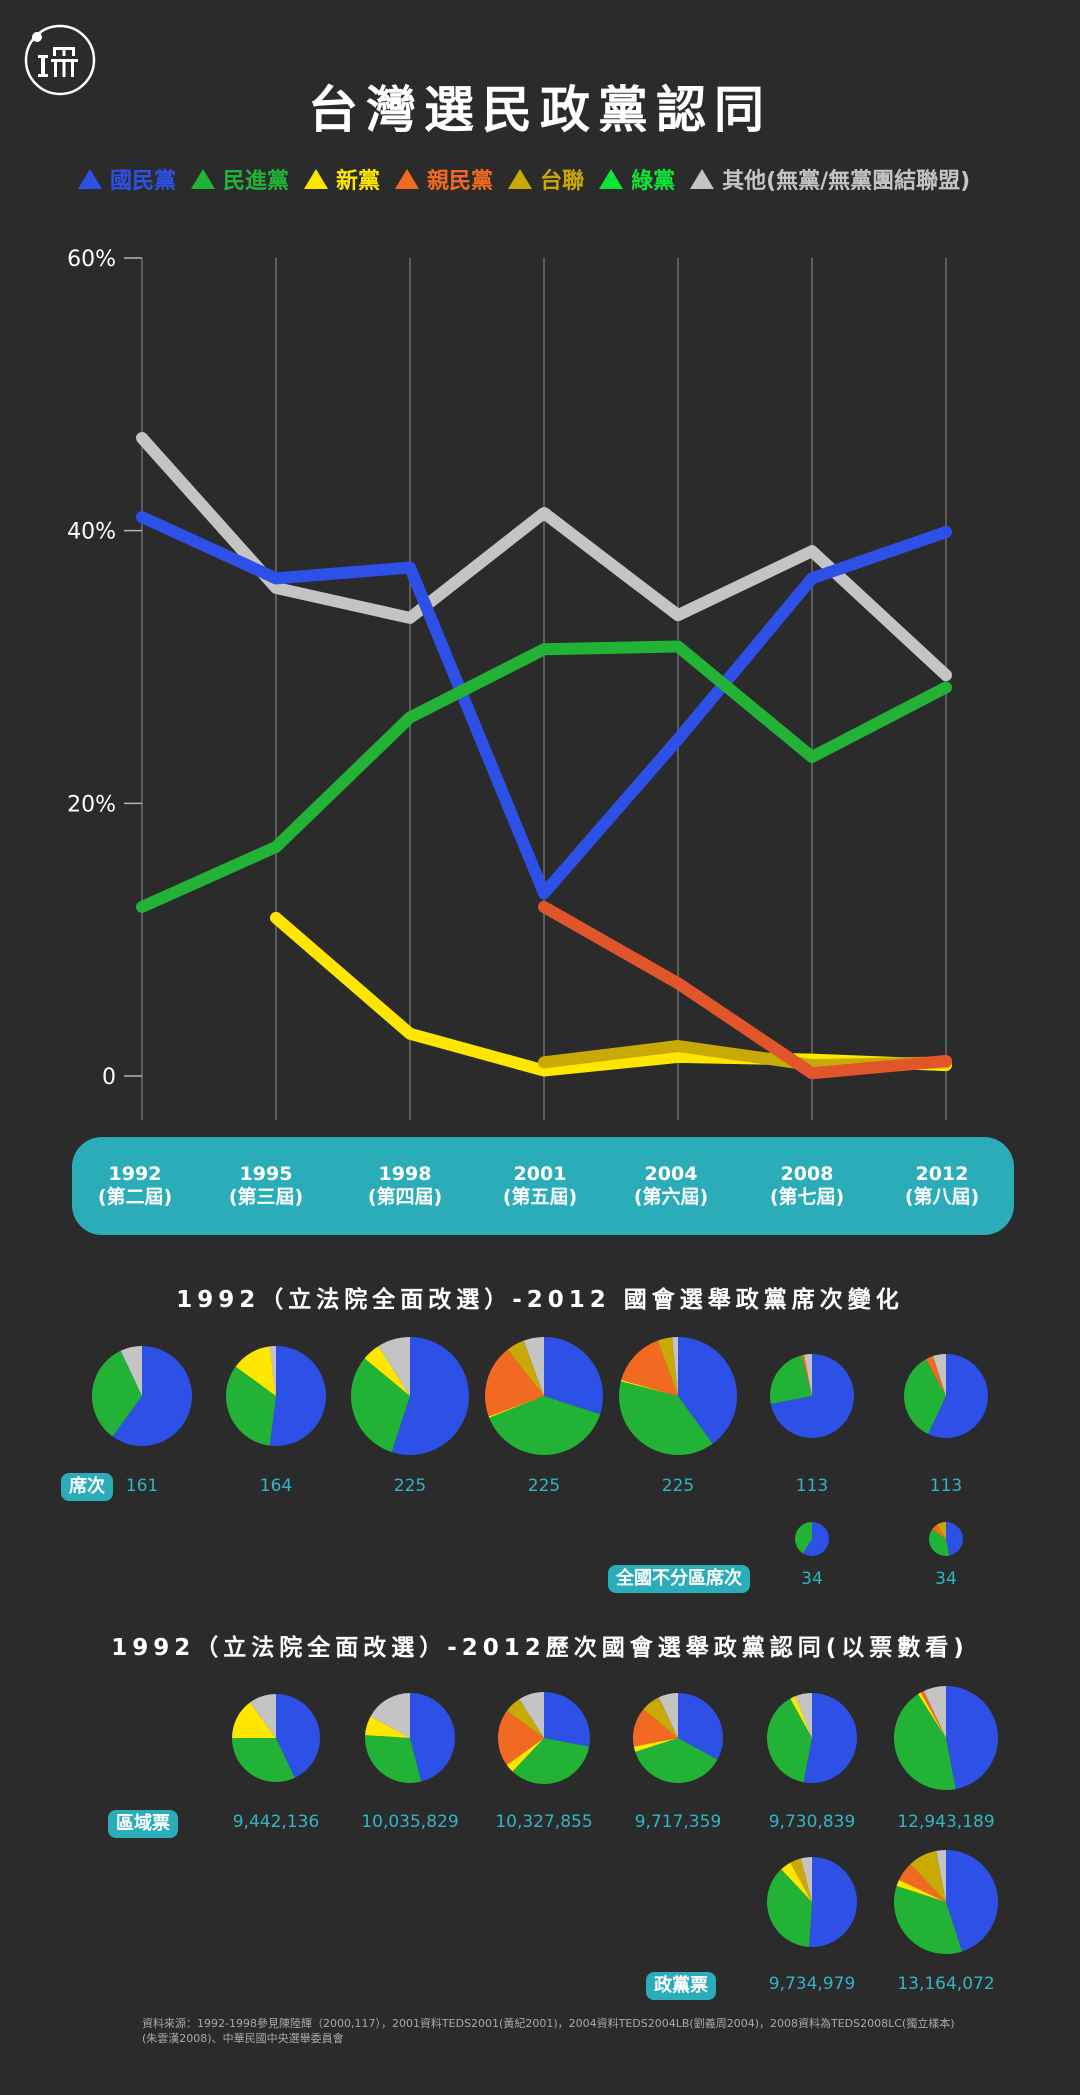 The height and width of the screenshot is (2095, 1080). I want to click on x-tick-term: (第七屆), so click(807, 1197).